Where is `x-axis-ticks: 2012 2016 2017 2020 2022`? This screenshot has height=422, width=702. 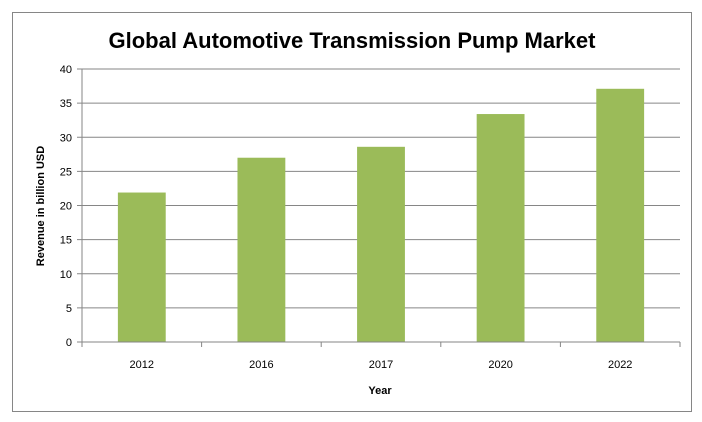
x-axis-ticks: 2012 2016 2017 2020 2022 is located at coordinates (381, 365).